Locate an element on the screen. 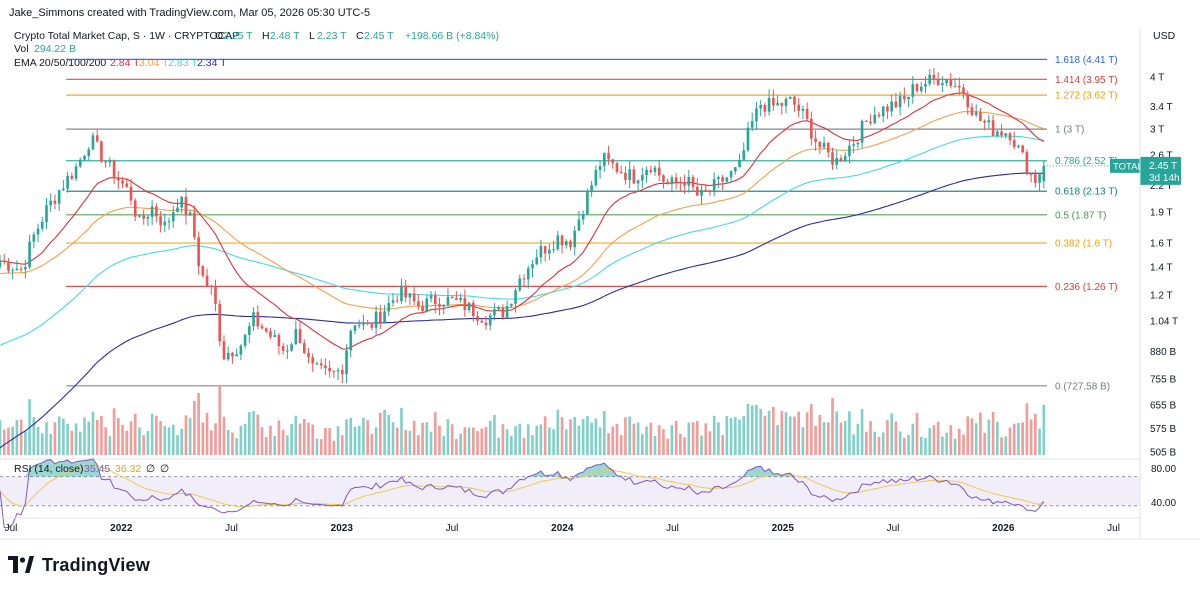 Image resolution: width=1200 pixels, height=589 pixels. tradingview-footer: TradingView is located at coordinates (79, 565).